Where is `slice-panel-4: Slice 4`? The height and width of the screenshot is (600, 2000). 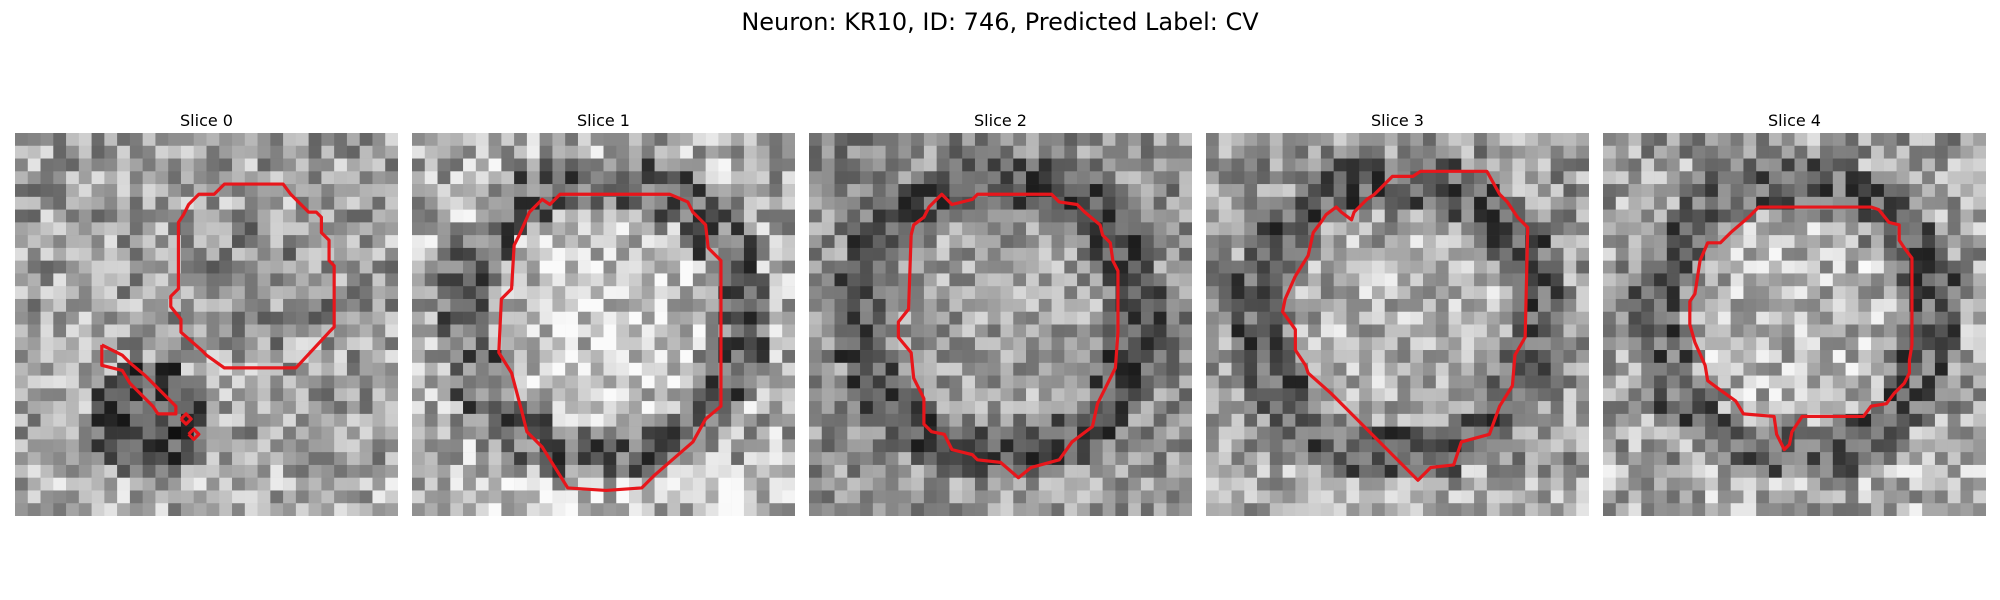 slice-panel-4: Slice 4 is located at coordinates (1794, 313).